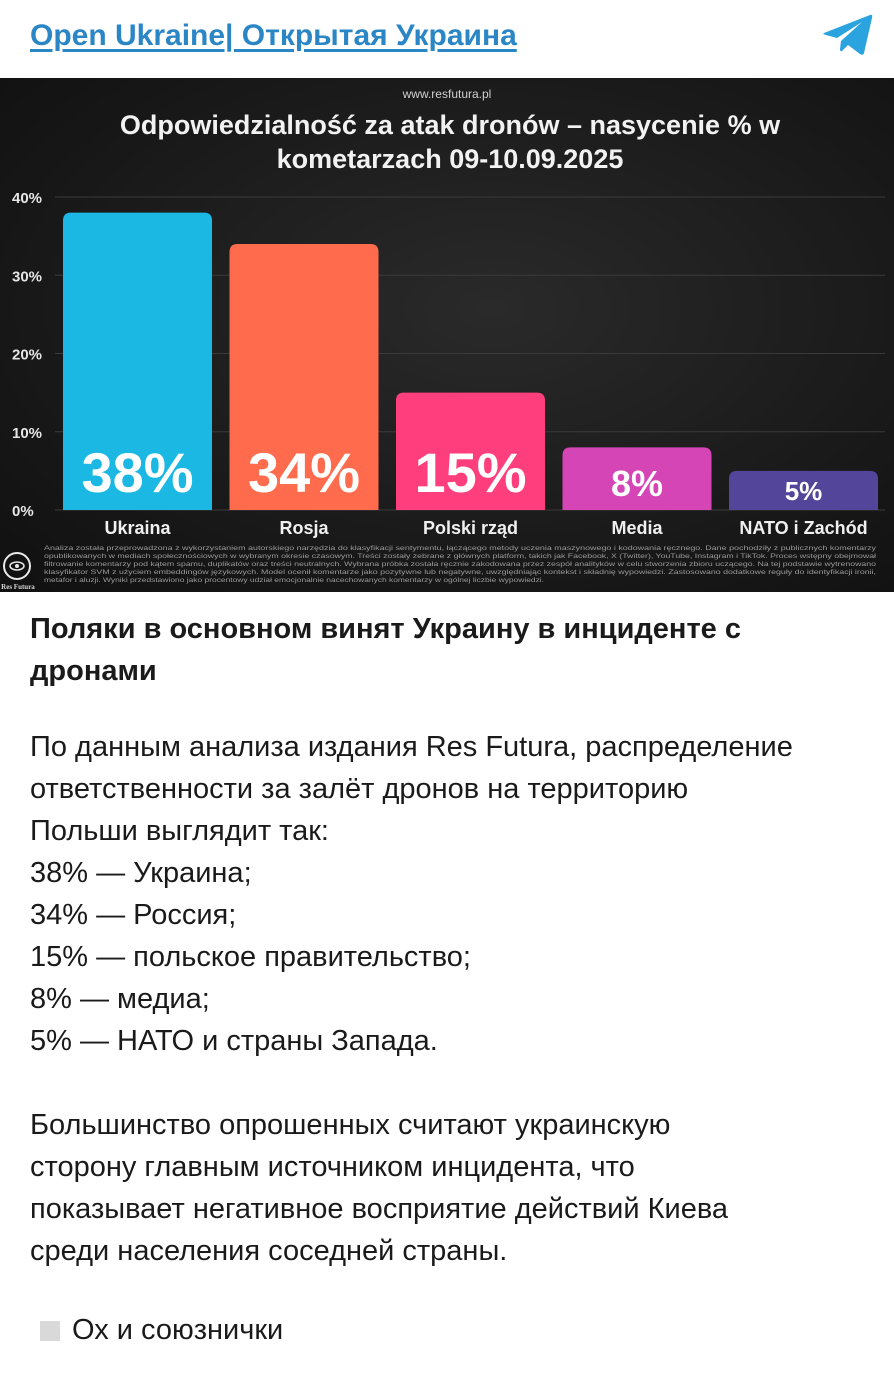  What do you see at coordinates (179, 831) in the screenshot?
I see `text-line: Польши выглядит так:` at bounding box center [179, 831].